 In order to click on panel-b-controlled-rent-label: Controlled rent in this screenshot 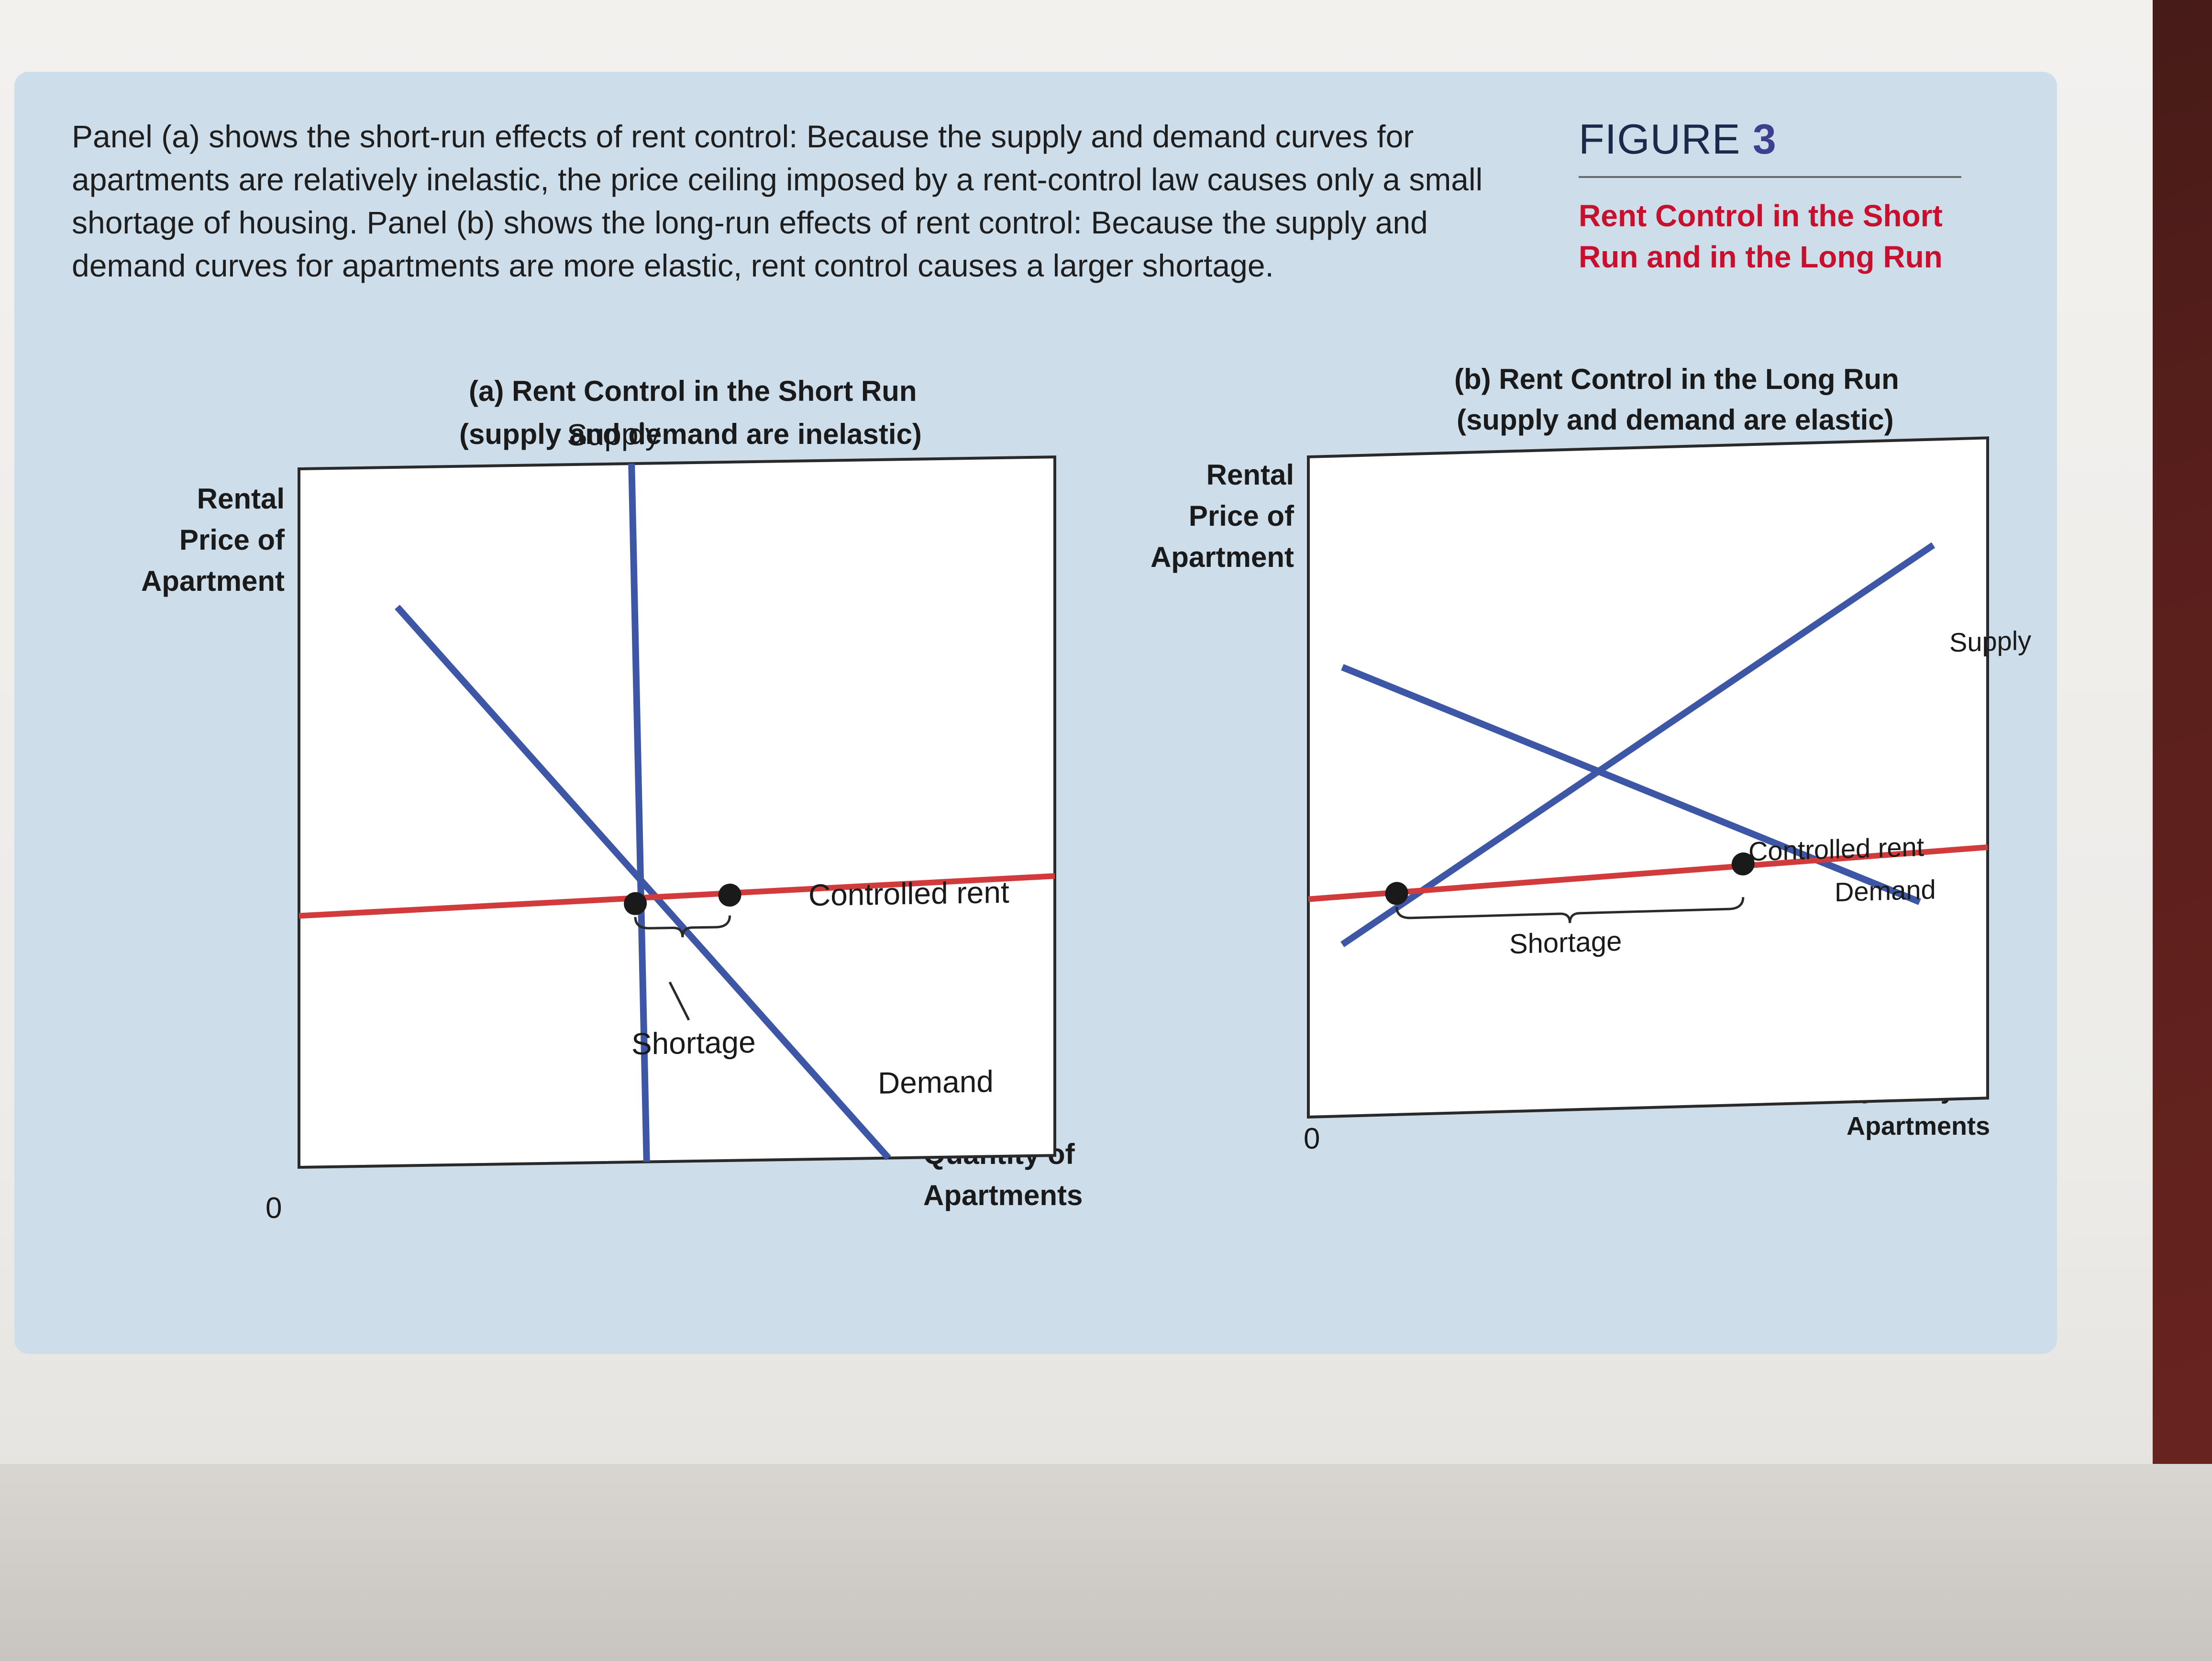, I will do `click(1836, 849)`.